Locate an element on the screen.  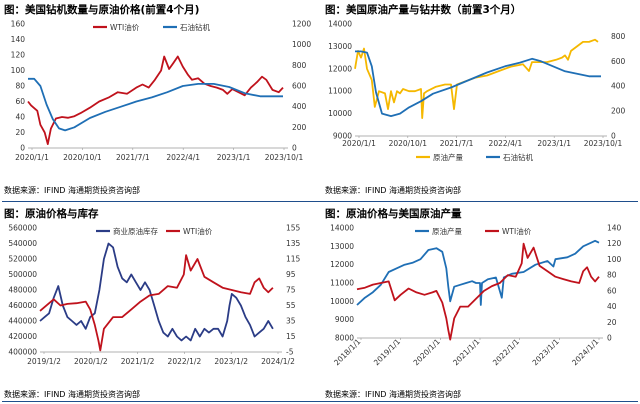
chart-title: 图：美国原油产量与钻井数（前置3个月） is located at coordinates (423, 10).